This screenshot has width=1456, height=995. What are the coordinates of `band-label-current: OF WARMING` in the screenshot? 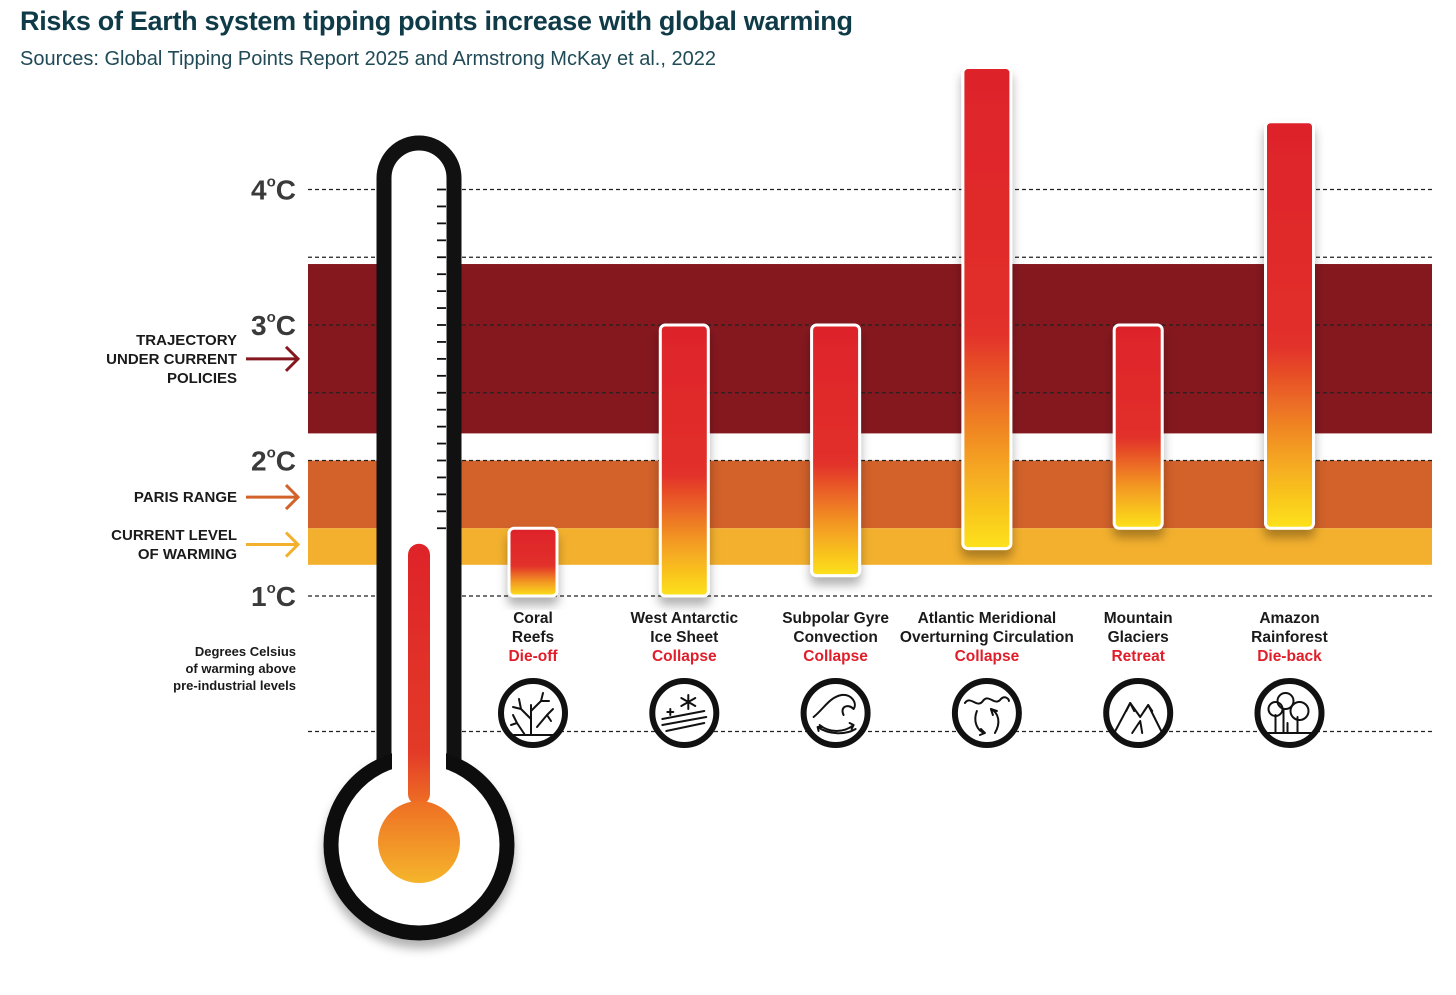 It's located at (187, 554).